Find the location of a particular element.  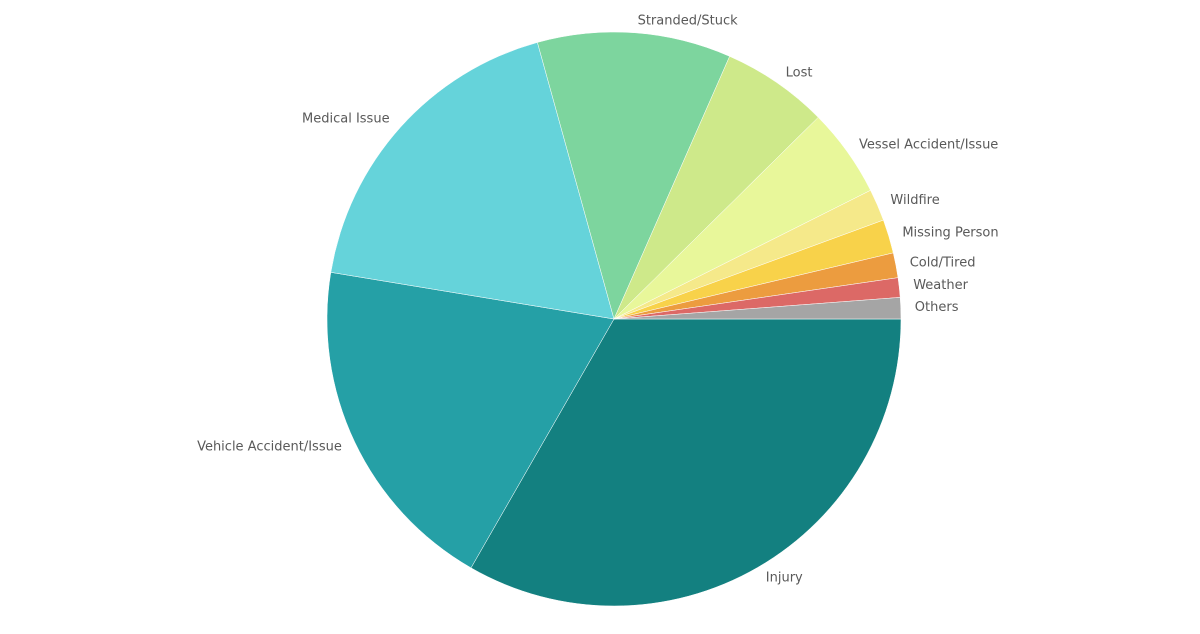

slice-label: Wildfire is located at coordinates (914, 200).